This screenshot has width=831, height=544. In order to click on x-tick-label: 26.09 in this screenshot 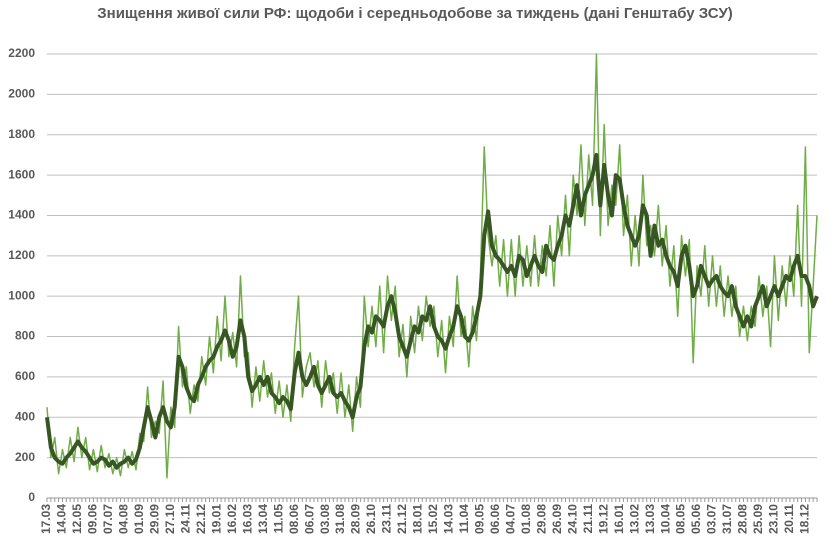, I will do `click(557, 519)`.